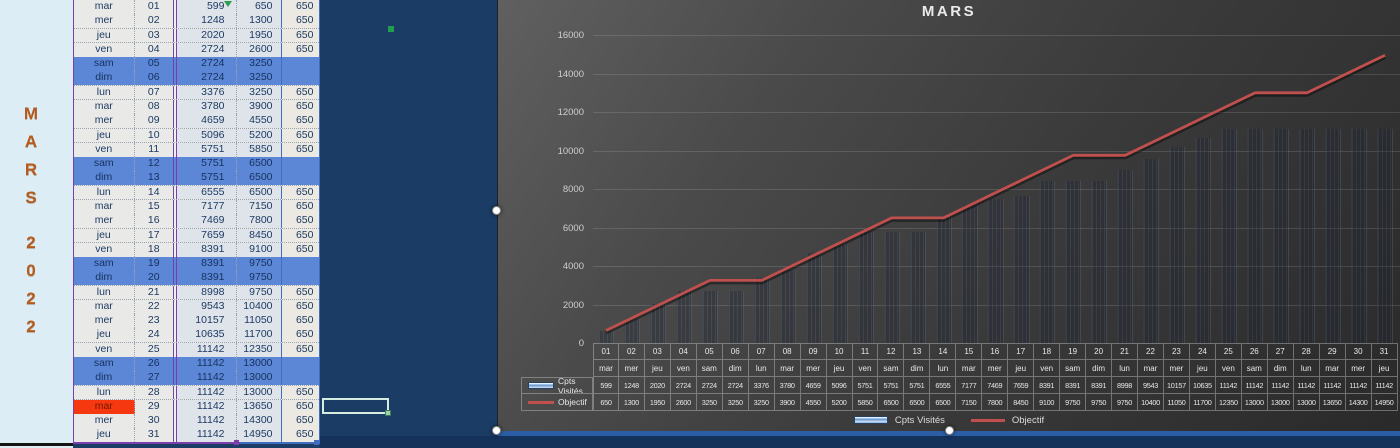 The image size is (1400, 448). I want to click on objectif-cell: 5200, so click(258, 135).